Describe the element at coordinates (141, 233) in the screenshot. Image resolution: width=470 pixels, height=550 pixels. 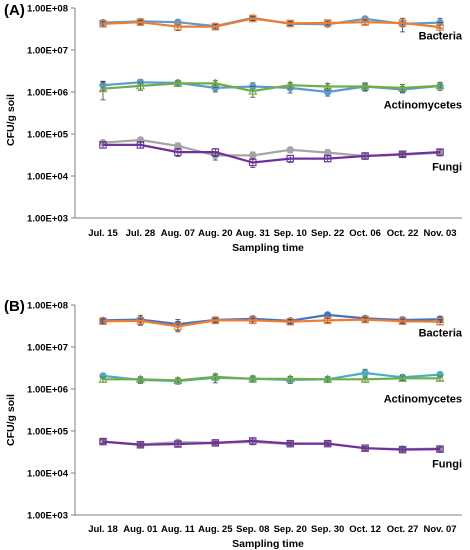
I see `x-tick-label: Jul. 28` at that location.